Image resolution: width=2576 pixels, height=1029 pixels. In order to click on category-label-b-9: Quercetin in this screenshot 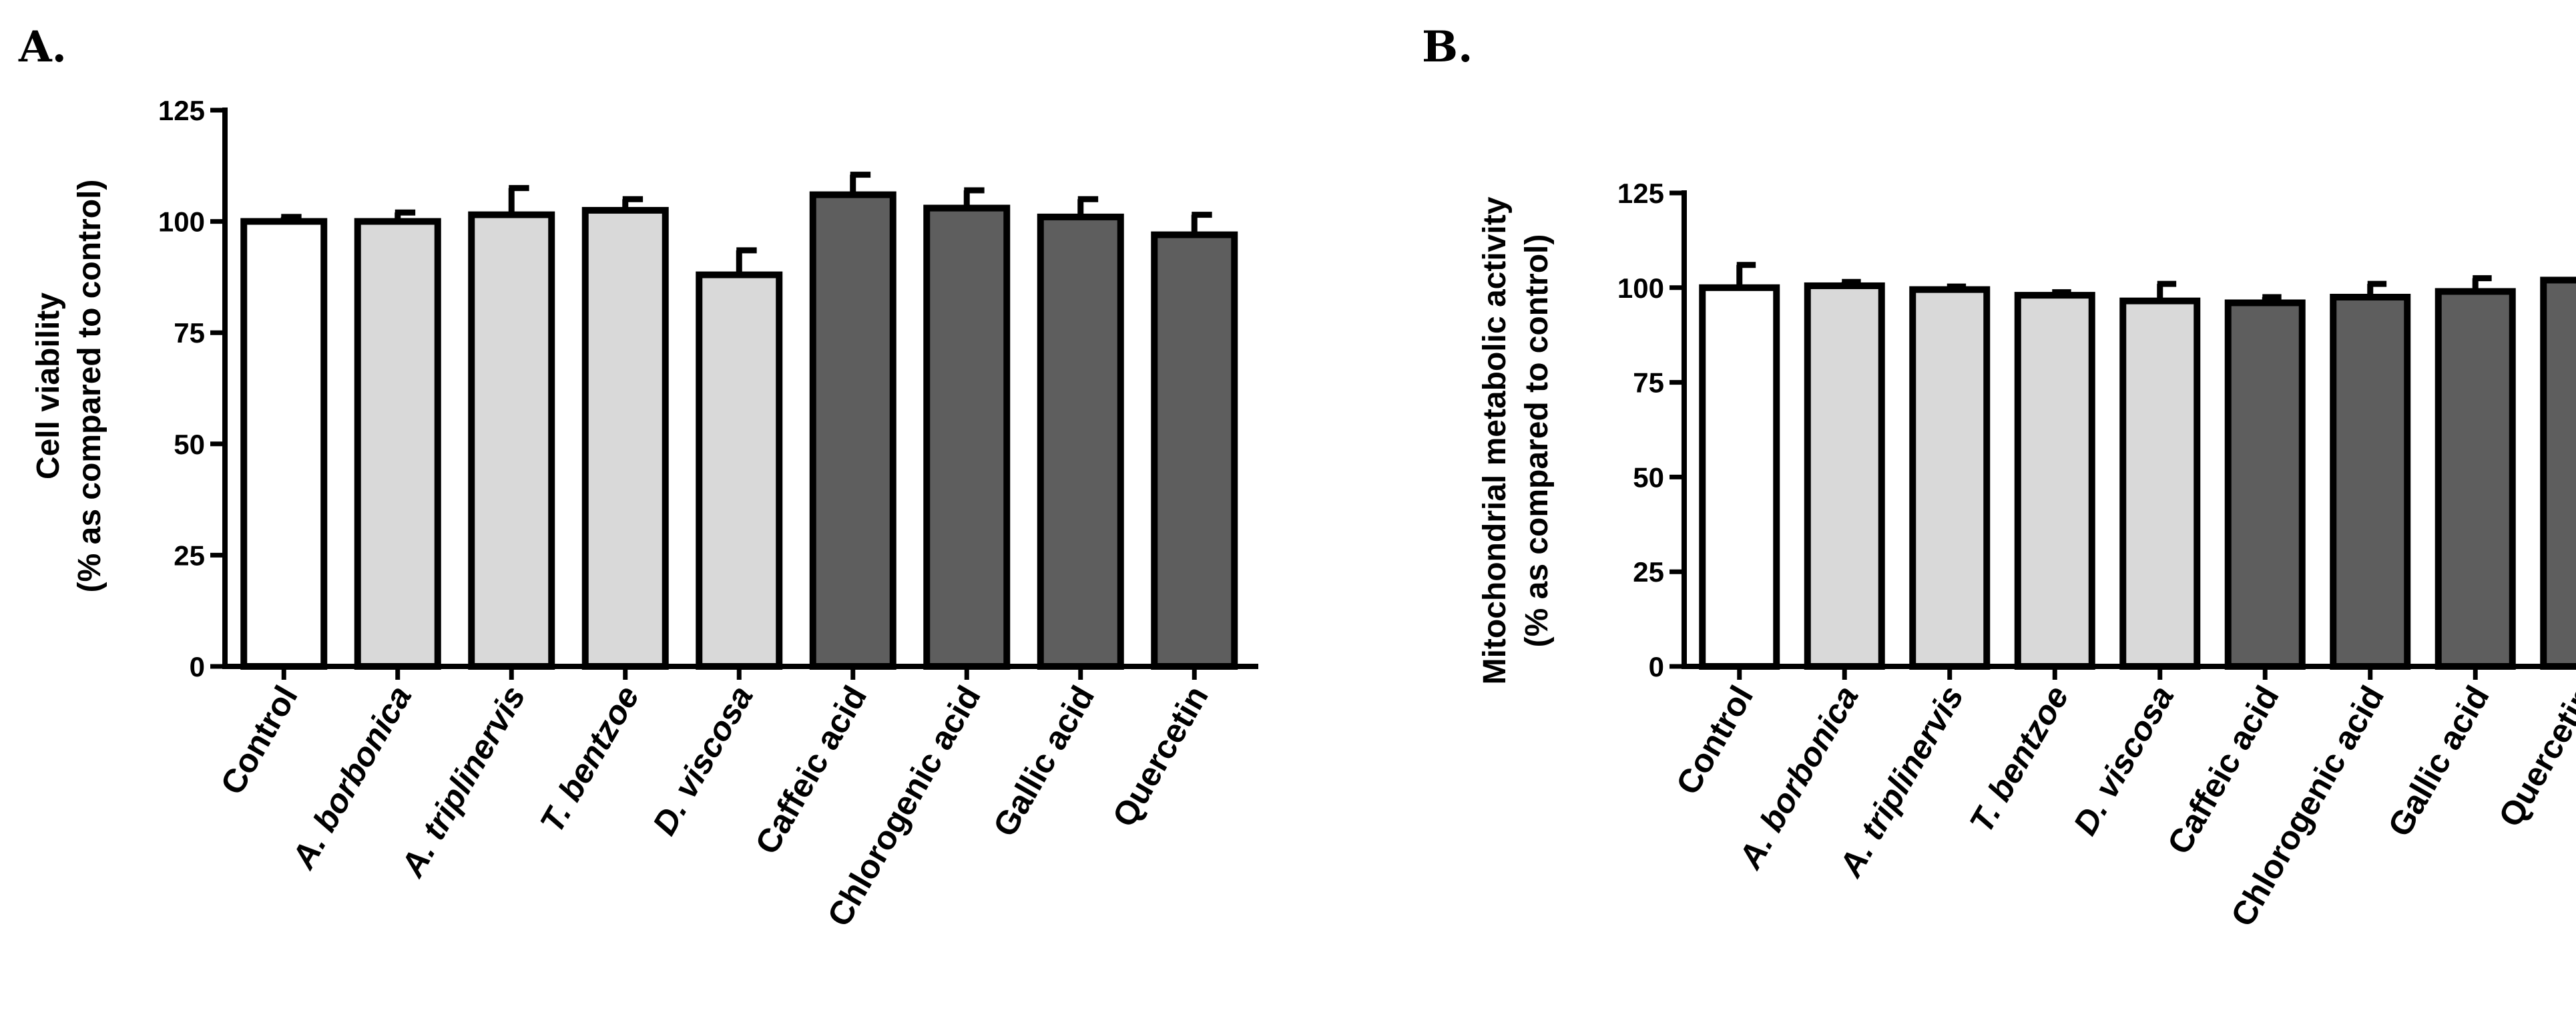, I will do `click(2533, 756)`.